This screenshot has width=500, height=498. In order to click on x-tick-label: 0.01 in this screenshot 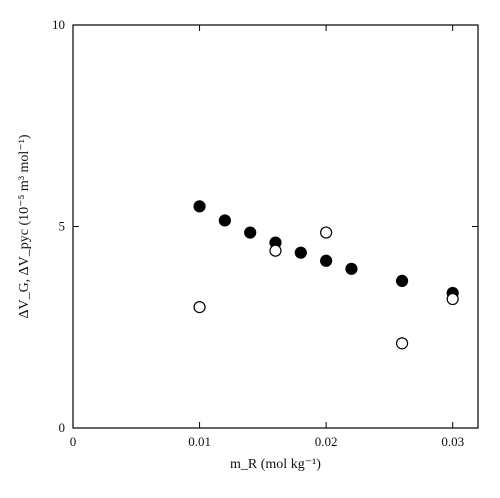, I will do `click(199, 441)`.